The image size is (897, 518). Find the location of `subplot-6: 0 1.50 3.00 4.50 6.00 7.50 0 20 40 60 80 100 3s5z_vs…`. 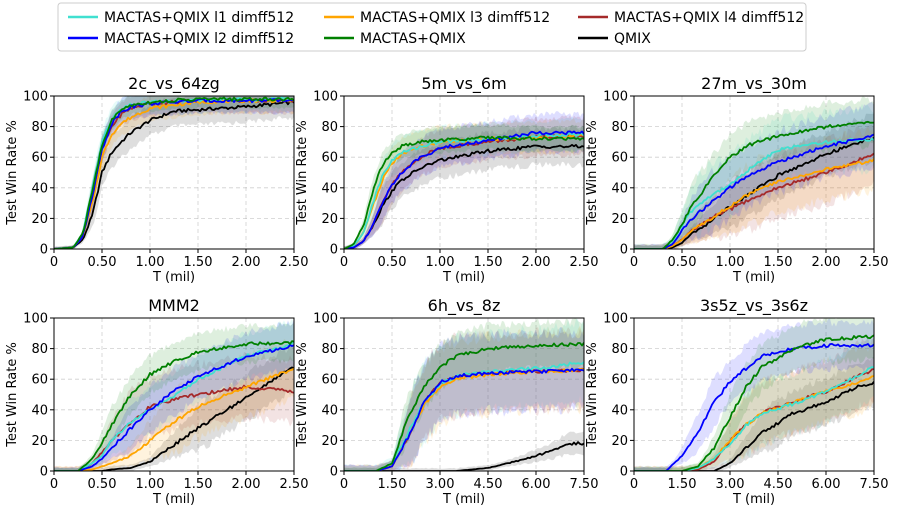

subplot-6: 0 1.50 3.00 4.50 6.00 7.50 0 20 40 60 80 100 3s5z_vs… is located at coordinates (736, 401).